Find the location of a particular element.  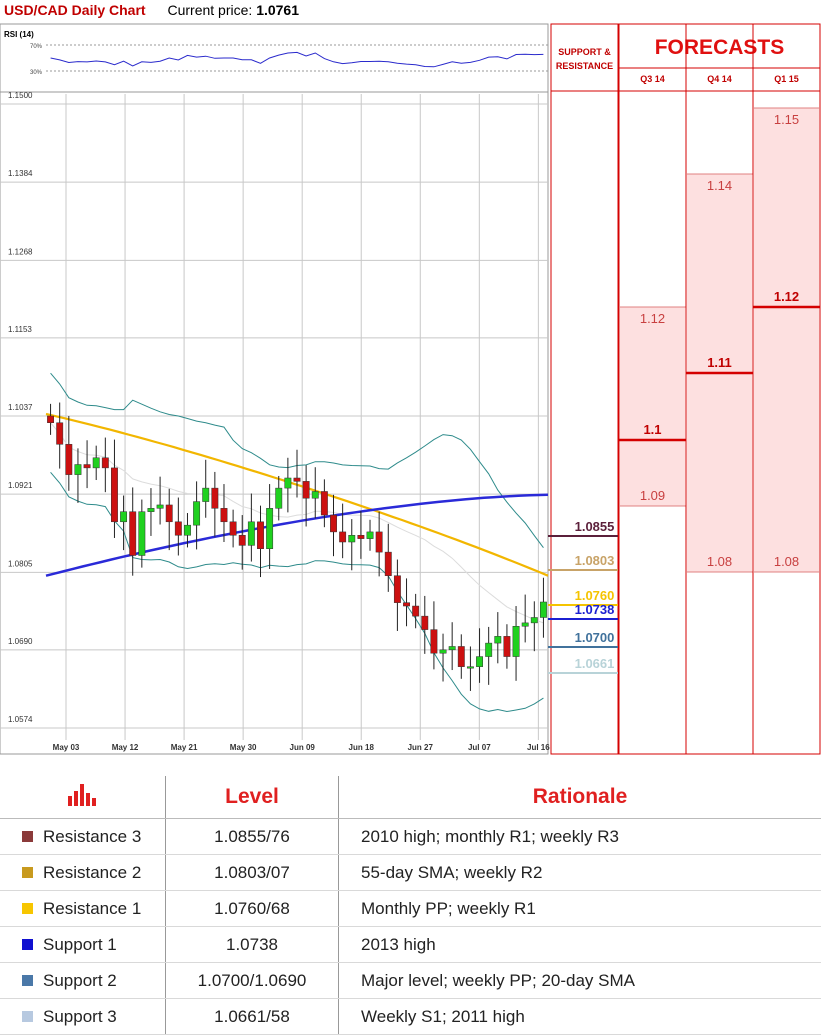

forecast-low-label: 1.09 is located at coordinates (652, 495).